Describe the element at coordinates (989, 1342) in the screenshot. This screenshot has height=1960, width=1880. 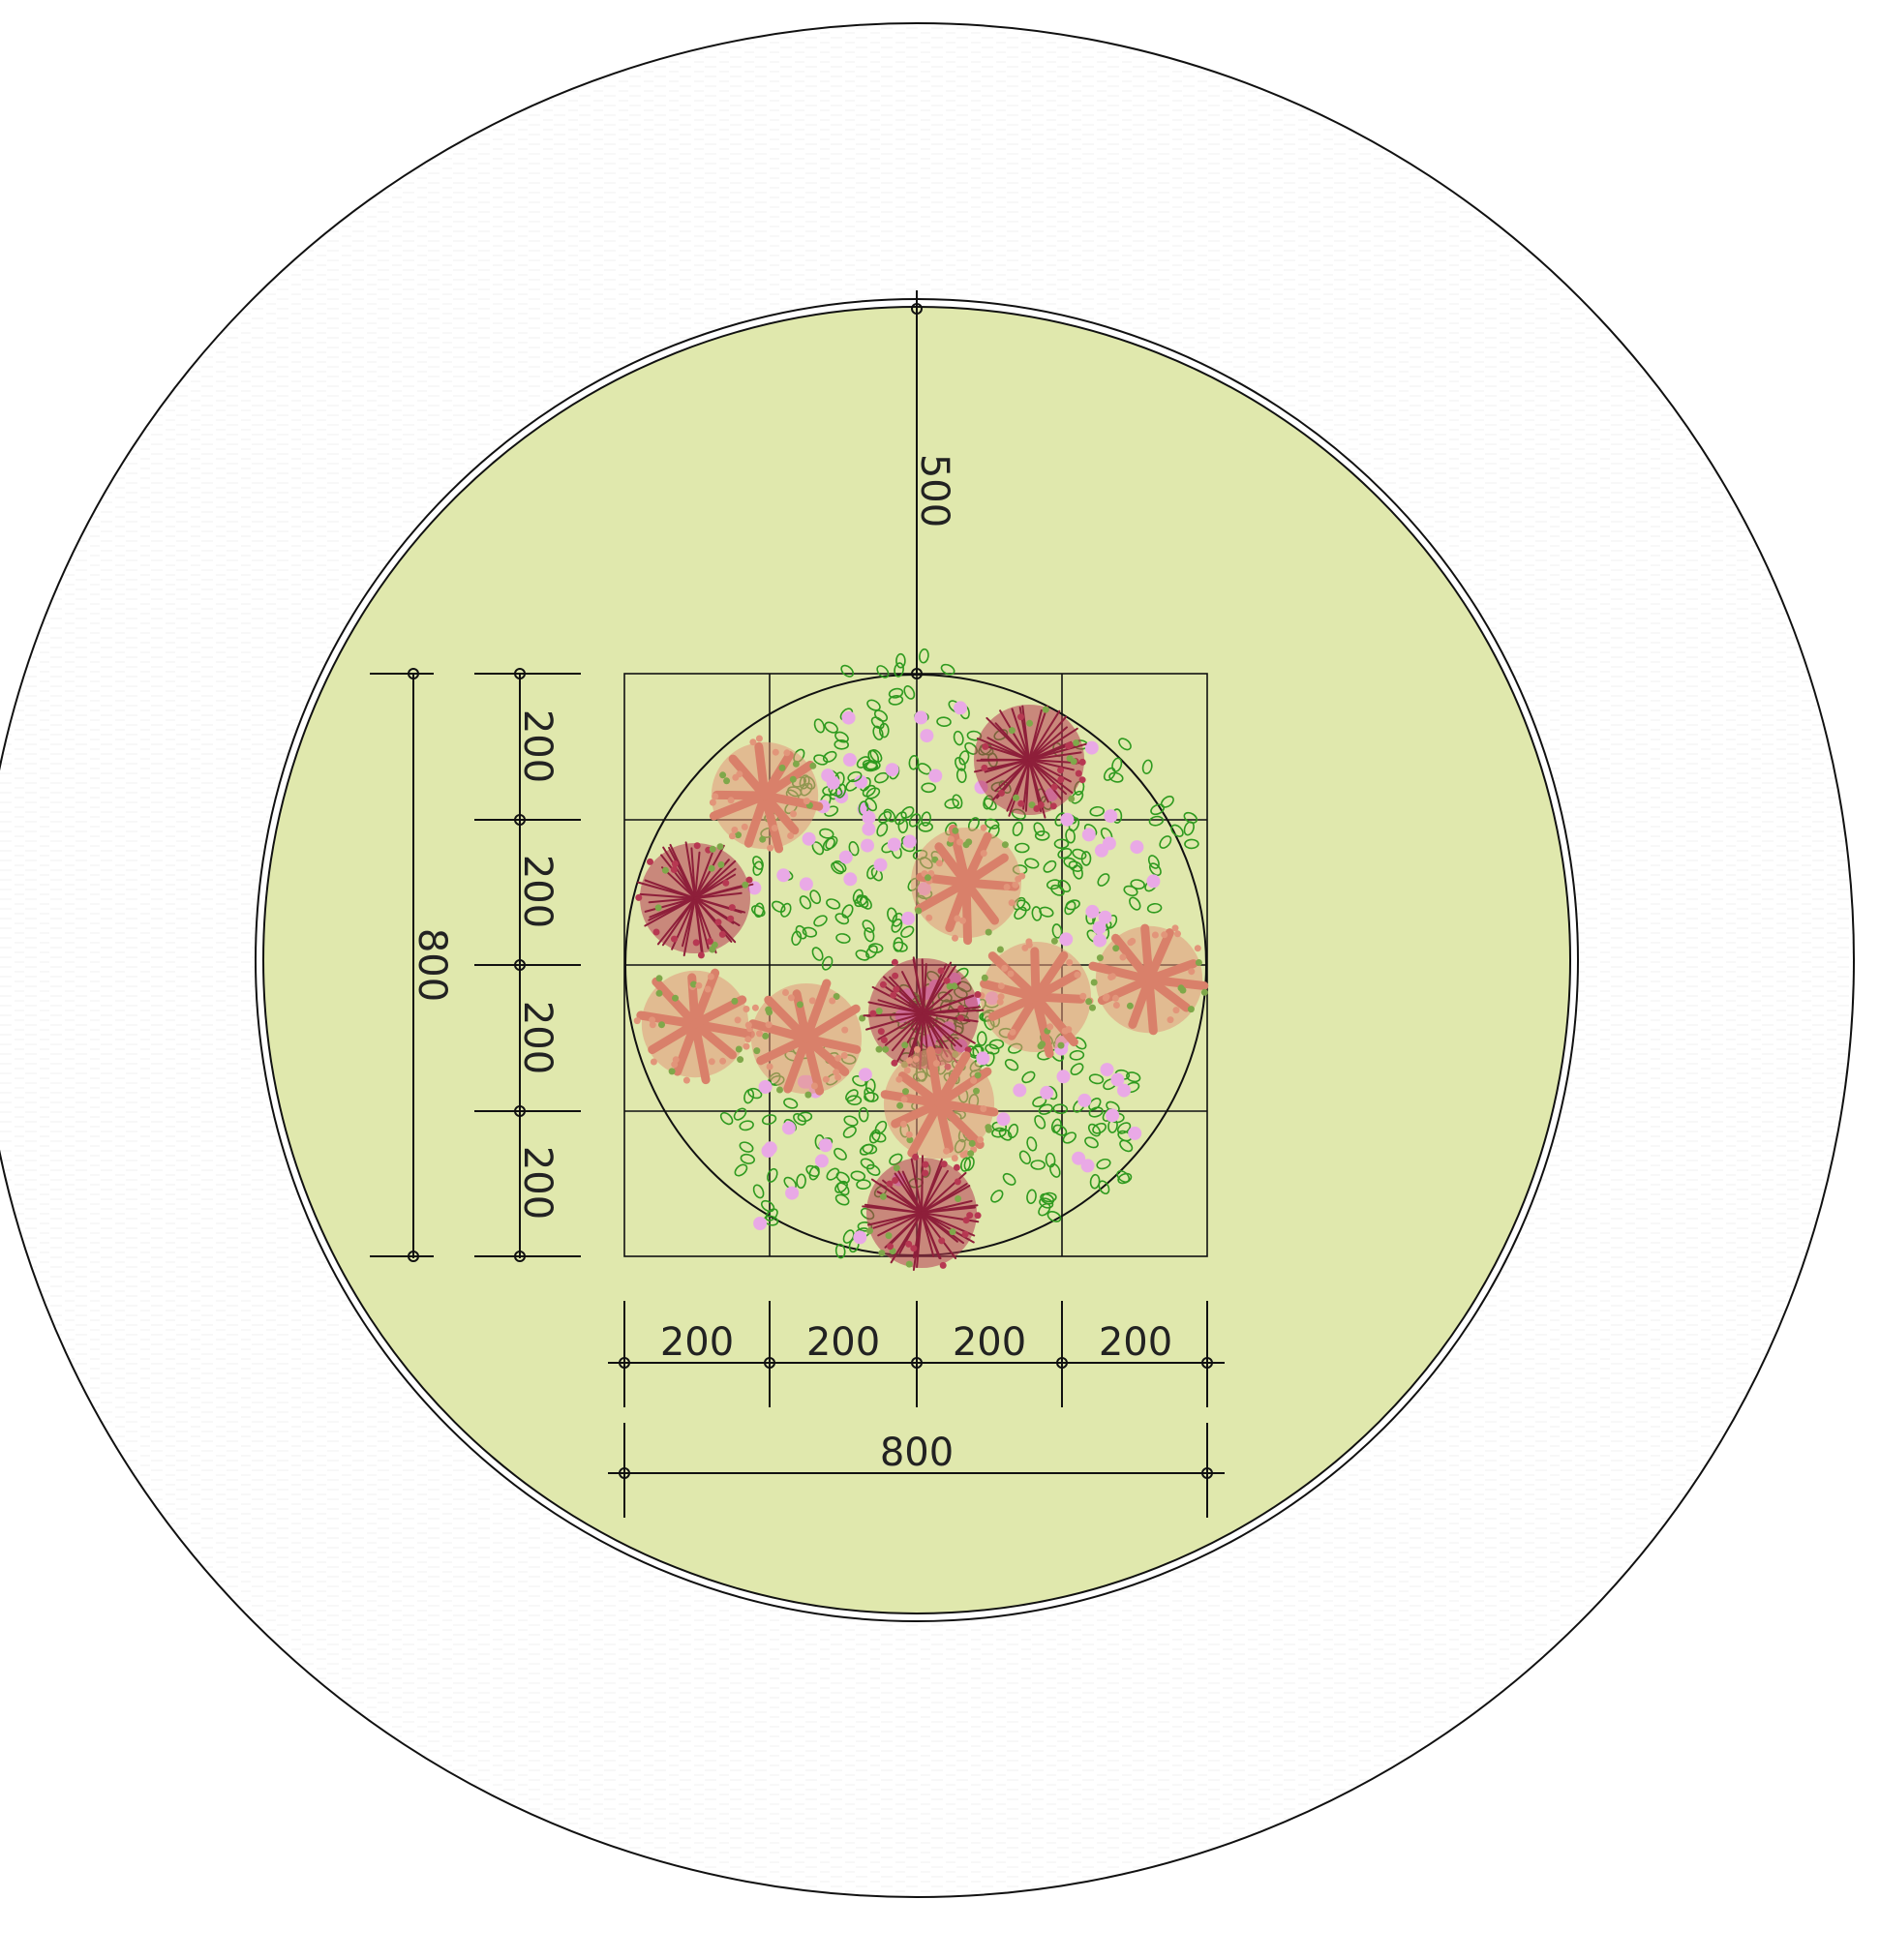
I see `horizontal-segment-label-3: 200` at that location.